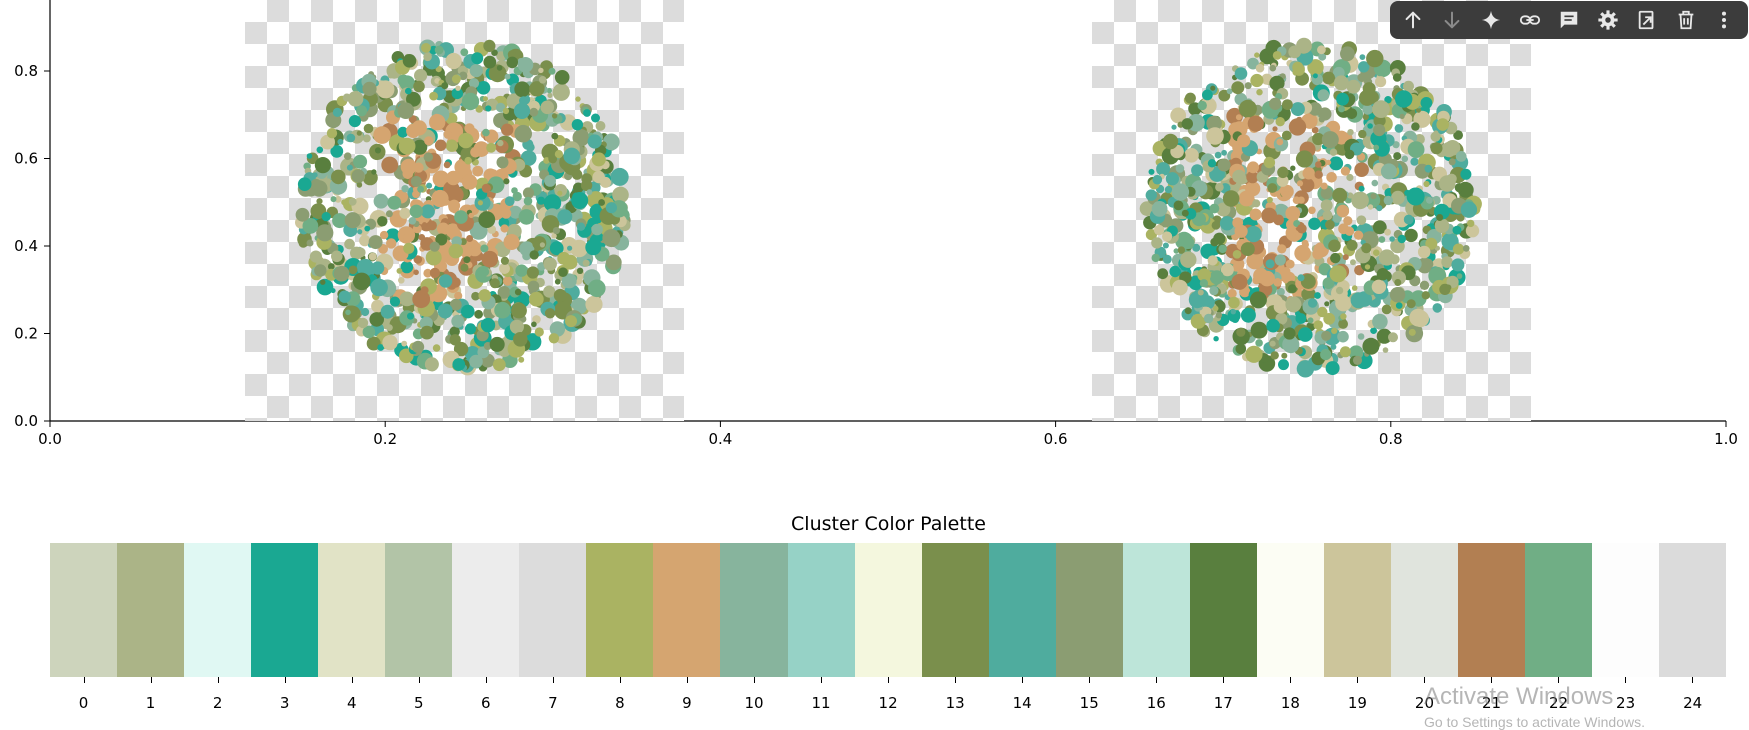 This screenshot has width=1749, height=730. I want to click on palette-tick-mark, so click(888, 680).